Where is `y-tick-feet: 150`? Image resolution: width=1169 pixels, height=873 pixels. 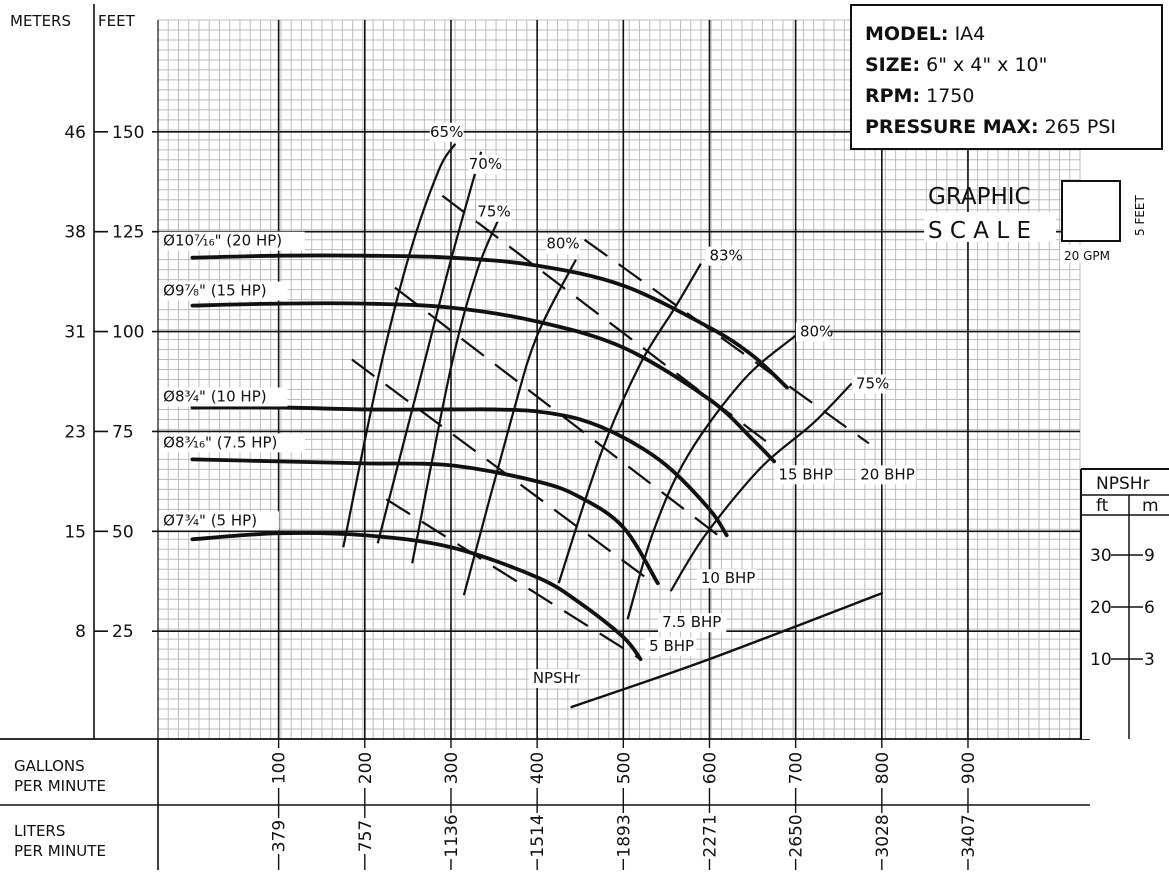 y-tick-feet: 150 is located at coordinates (128, 133).